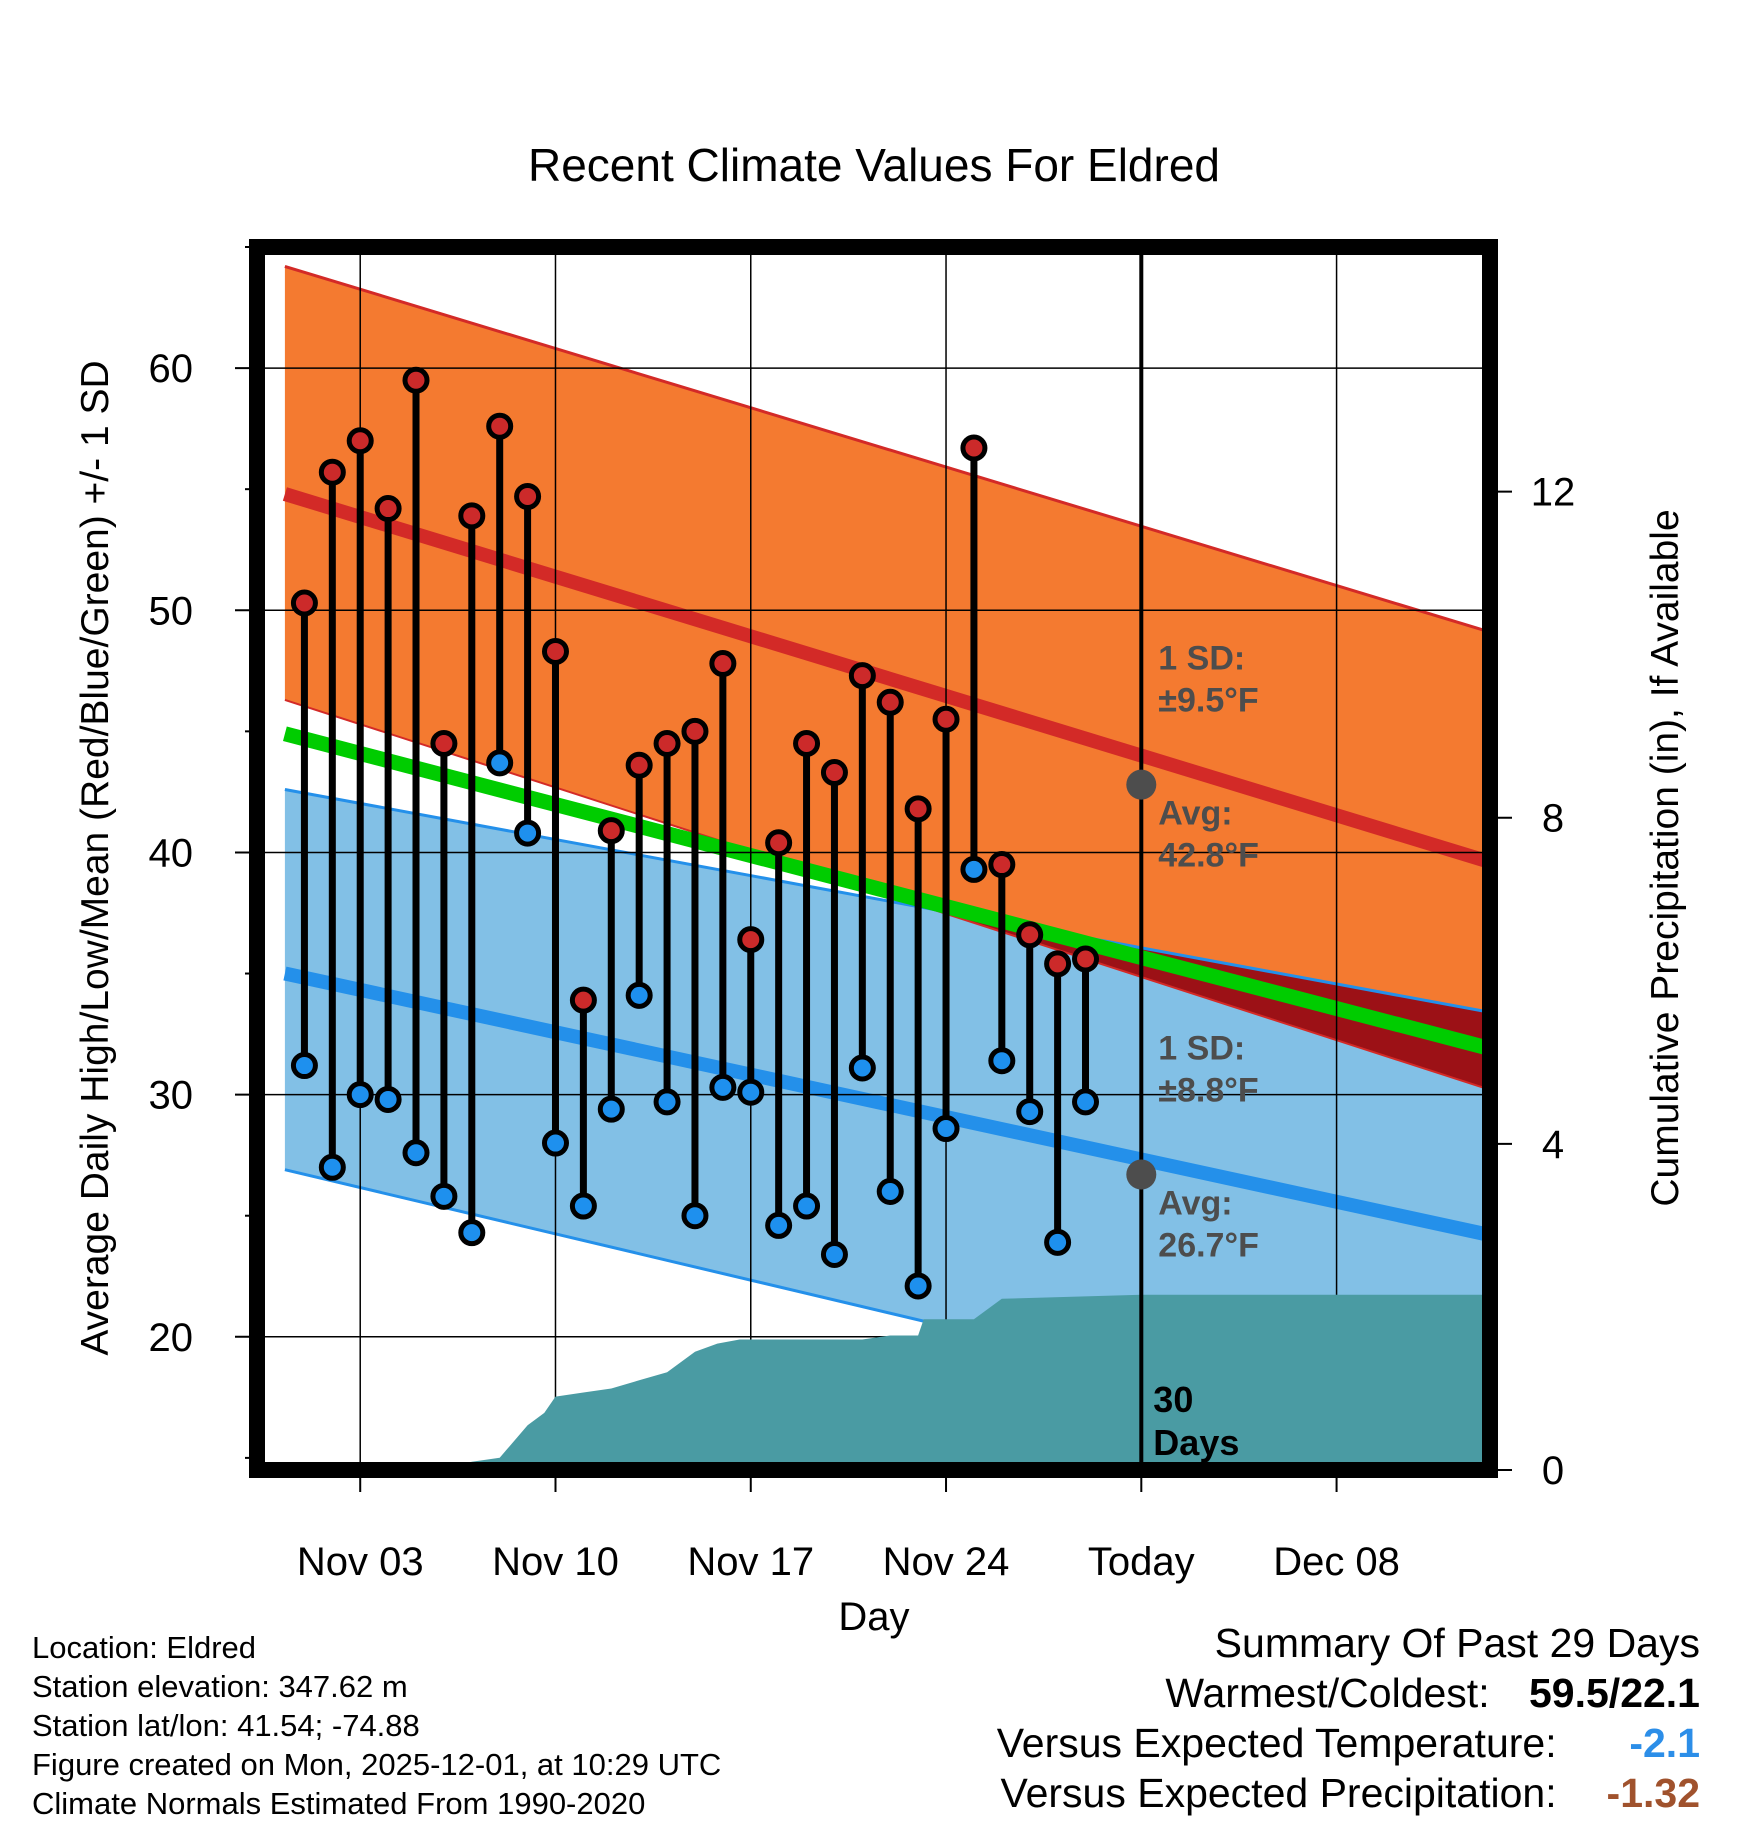  What do you see at coordinates (1195, 1204) in the screenshot?
I see `low-avg-label: Avg:` at bounding box center [1195, 1204].